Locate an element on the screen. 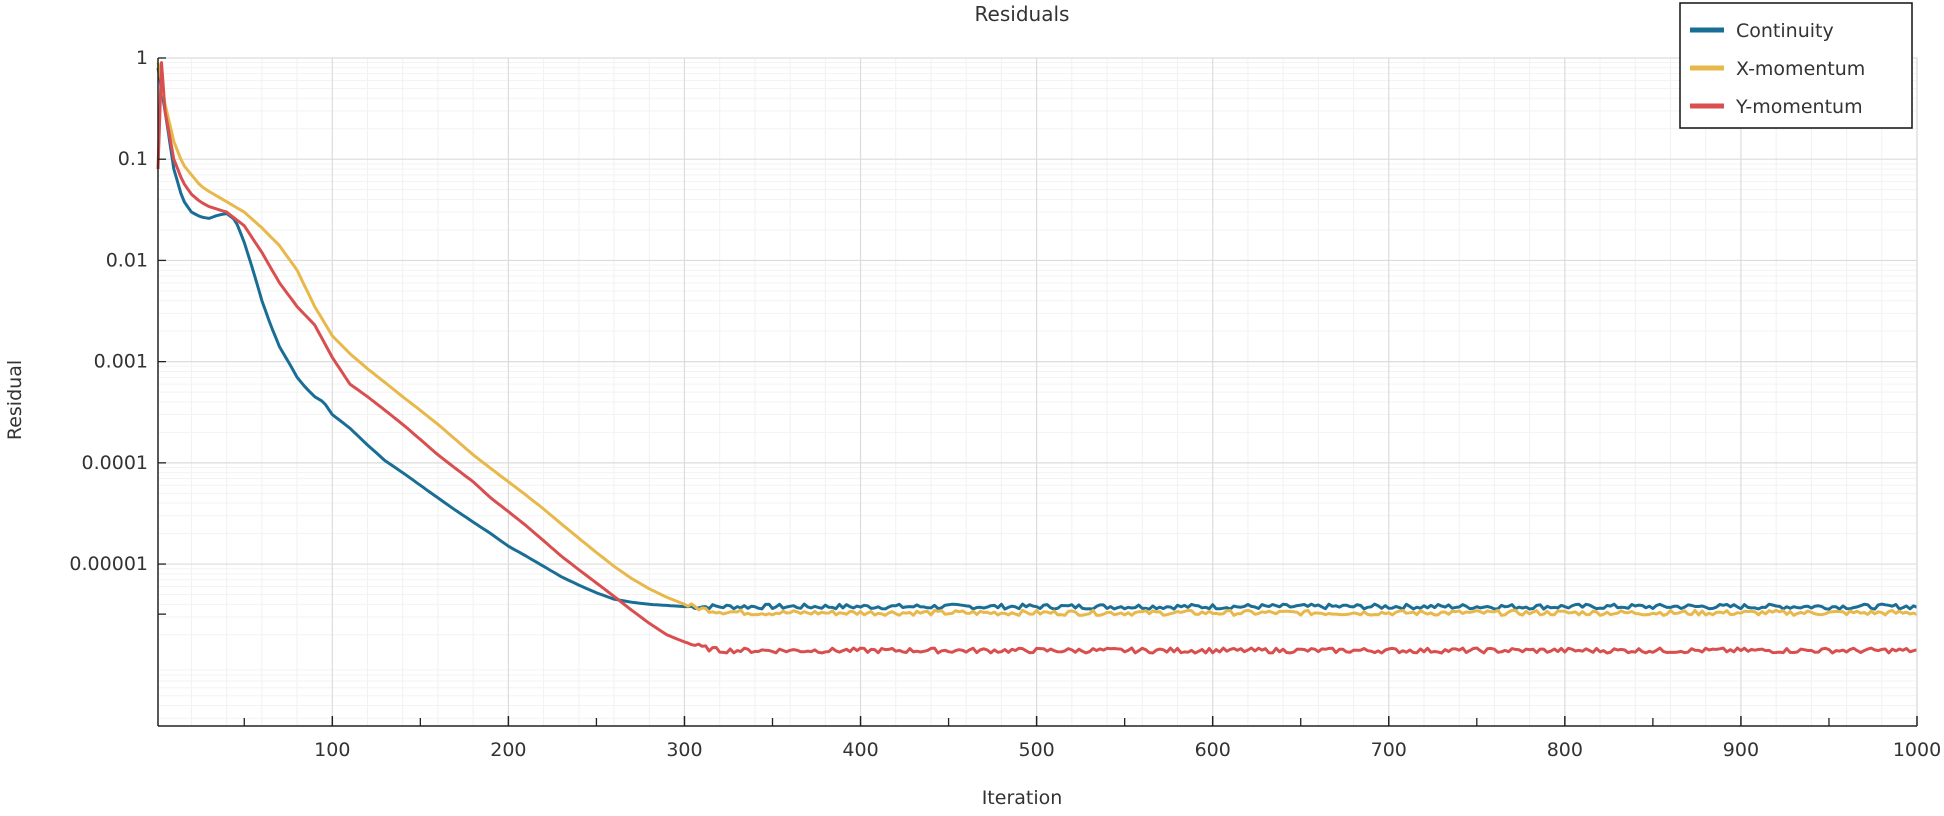 Image resolution: width=1944 pixels, height=816 pixels. legend-continuity-label: Continuity is located at coordinates (1785, 31).